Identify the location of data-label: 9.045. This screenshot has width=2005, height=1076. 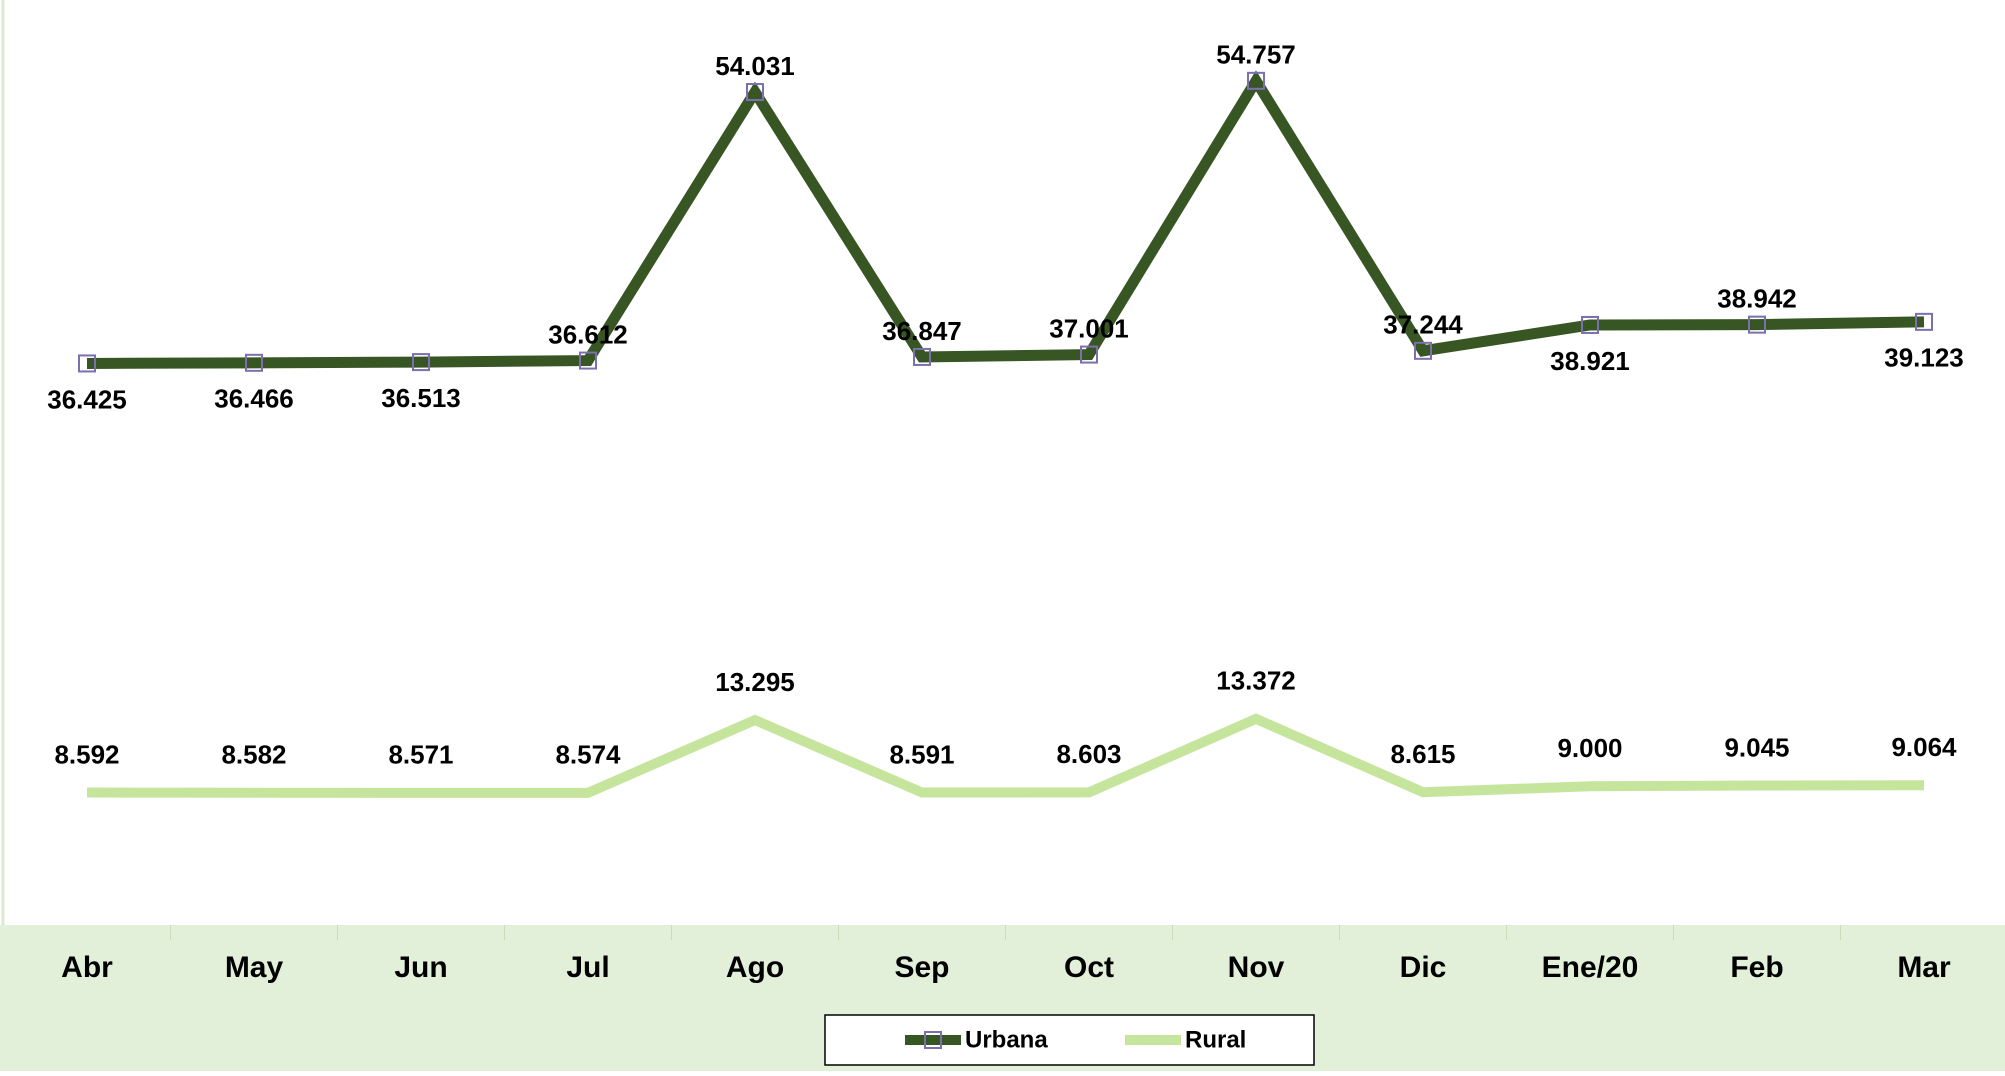
(1756, 747).